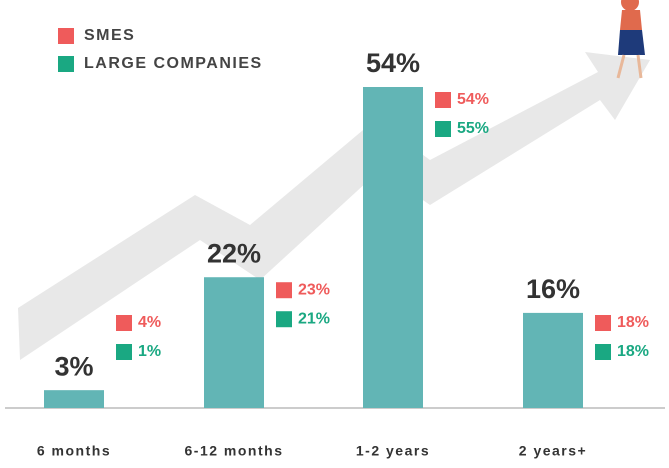  What do you see at coordinates (73, 366) in the screenshot?
I see `value-label: 3%` at bounding box center [73, 366].